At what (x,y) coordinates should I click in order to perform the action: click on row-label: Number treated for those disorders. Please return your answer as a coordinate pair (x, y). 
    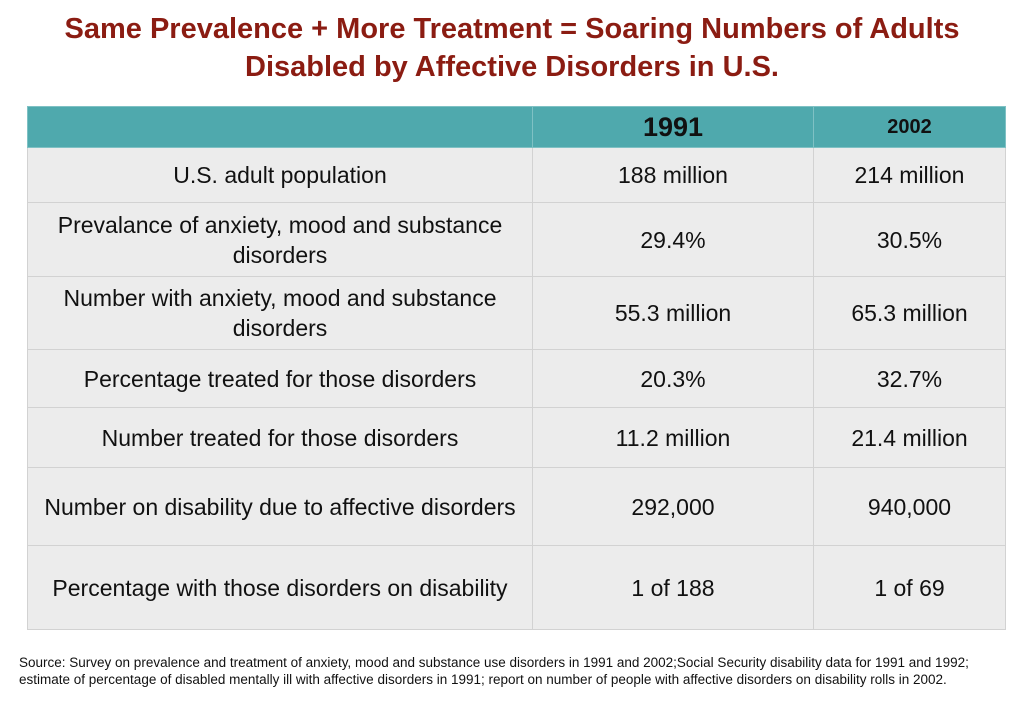
    Looking at the image, I should click on (280, 437).